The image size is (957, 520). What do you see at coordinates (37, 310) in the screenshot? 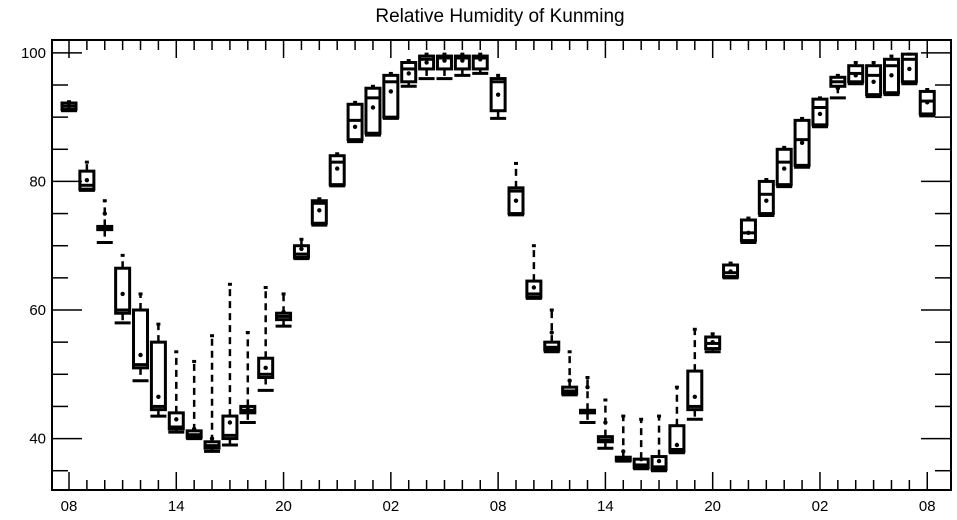
I see `y-tick-label: 60` at bounding box center [37, 310].